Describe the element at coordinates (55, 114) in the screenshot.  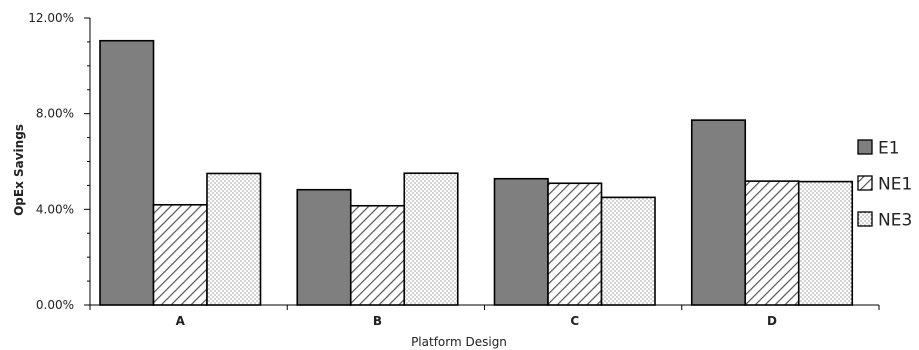
I see `y-tick-label: 8.00%` at that location.